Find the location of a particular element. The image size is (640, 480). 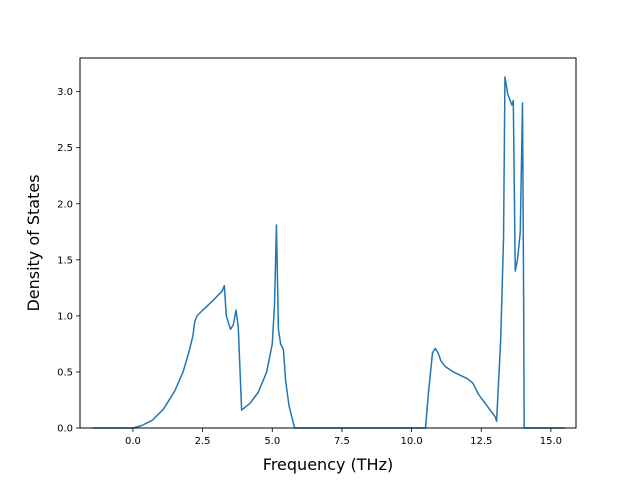

x-tick-label: 2.5 is located at coordinates (203, 441).